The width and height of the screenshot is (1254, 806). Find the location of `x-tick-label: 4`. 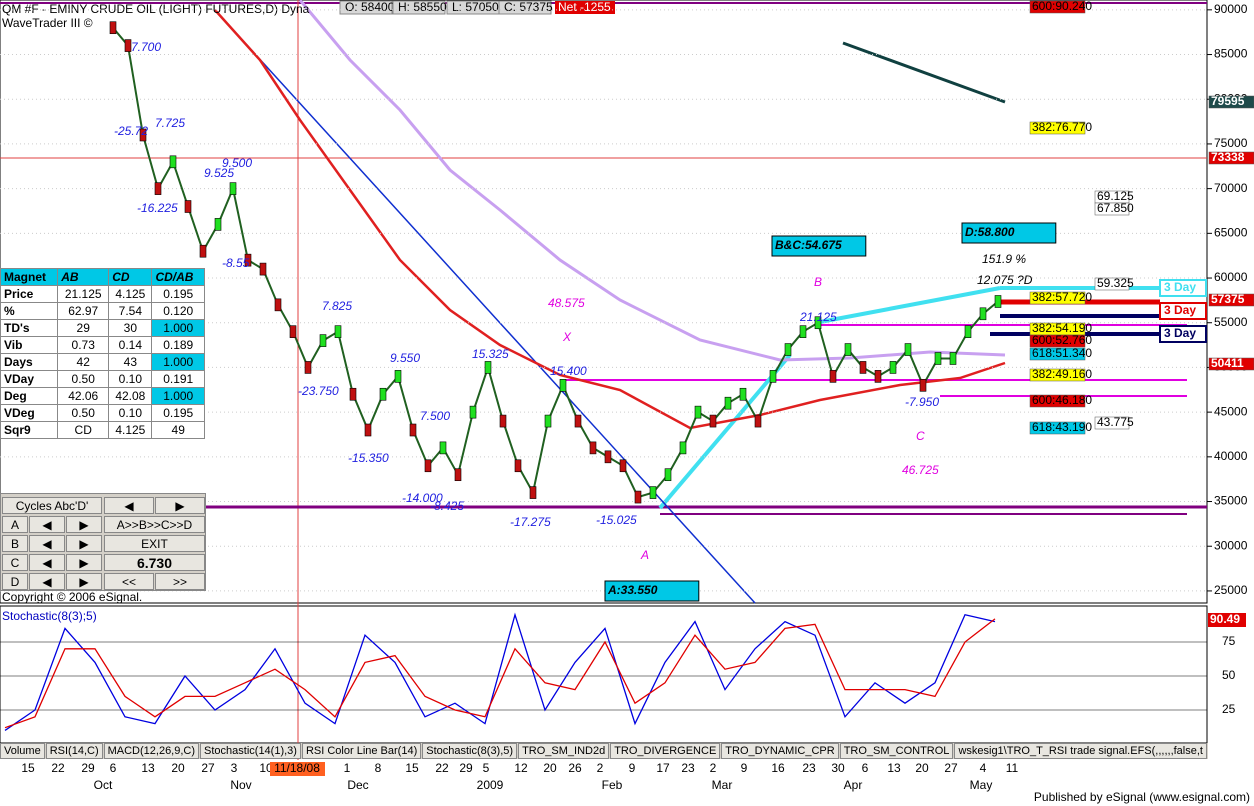

x-tick-label: 4 is located at coordinates (983, 768).